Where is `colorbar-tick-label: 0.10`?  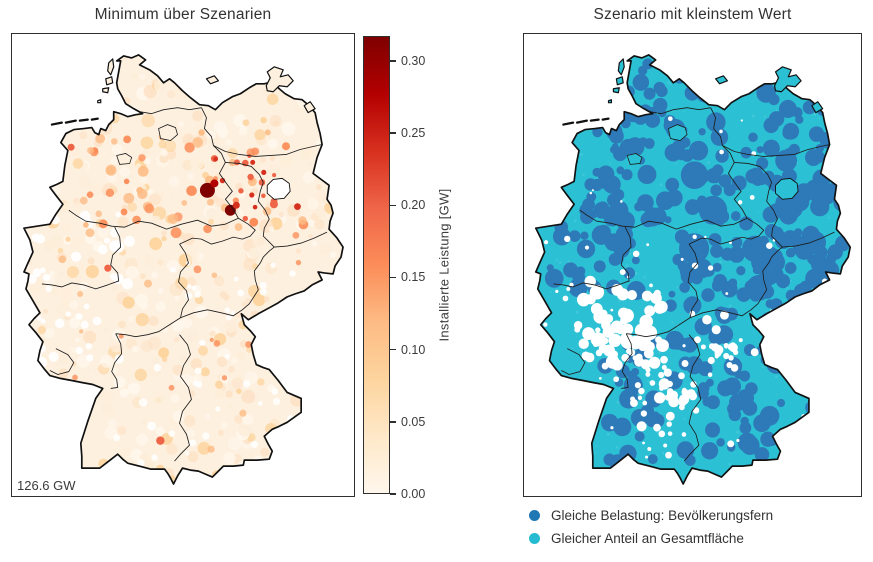
colorbar-tick-label: 0.10 is located at coordinates (413, 349).